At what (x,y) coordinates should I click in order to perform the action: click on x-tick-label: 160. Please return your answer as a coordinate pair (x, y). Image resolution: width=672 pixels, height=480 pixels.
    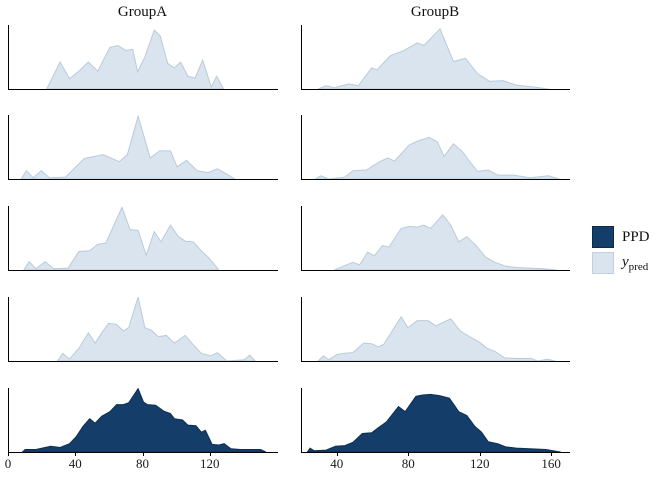
    Looking at the image, I should click on (551, 463).